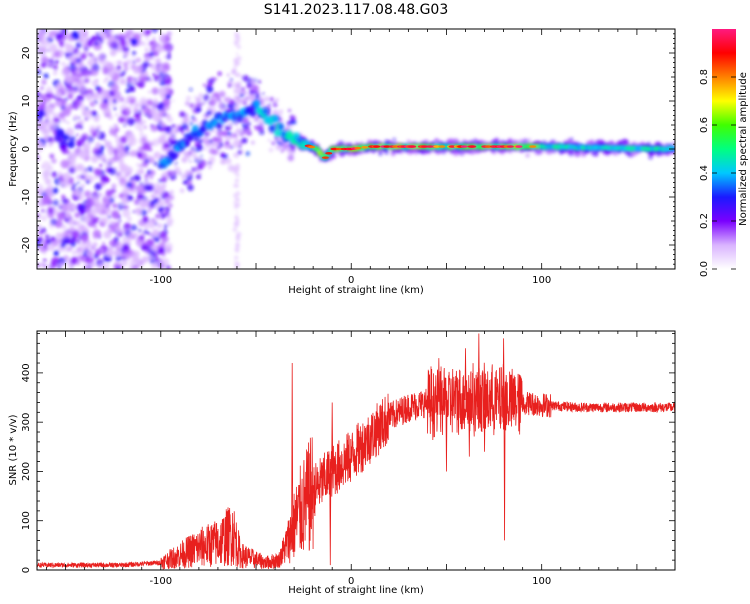 Image resolution: width=750 pixels, height=604 pixels. What do you see at coordinates (704, 77) in the screenshot?
I see `colorbar-tick-label: 0.8` at bounding box center [704, 77].